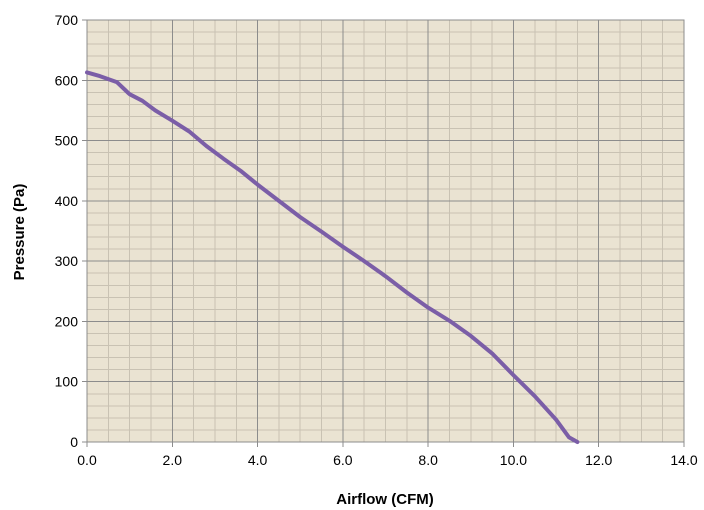  Describe the element at coordinates (683, 460) in the screenshot. I see `x-tick-label: 14.0` at that location.